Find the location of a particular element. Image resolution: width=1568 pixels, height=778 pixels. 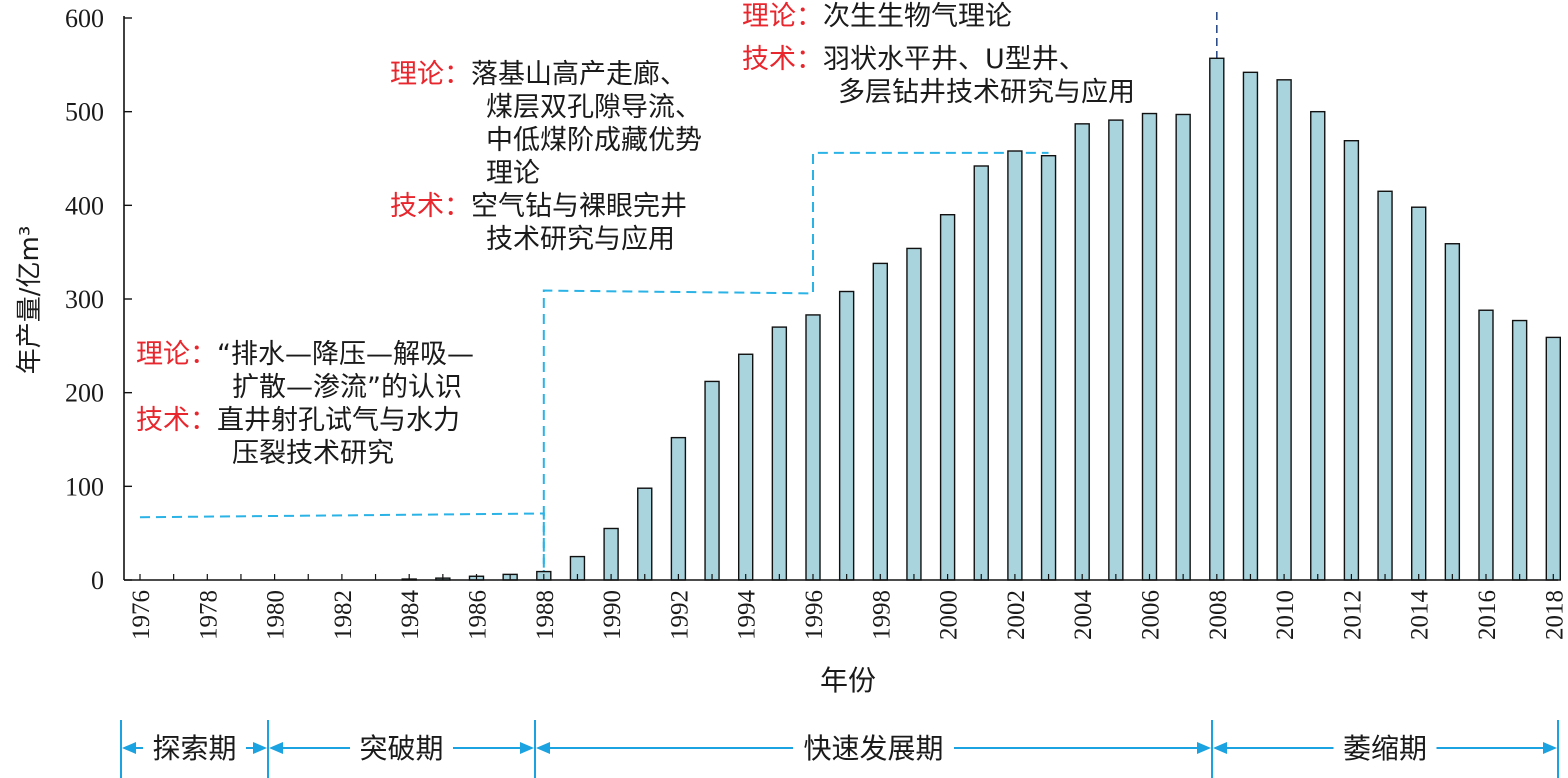

period-label: 突破期 is located at coordinates (401, 748).